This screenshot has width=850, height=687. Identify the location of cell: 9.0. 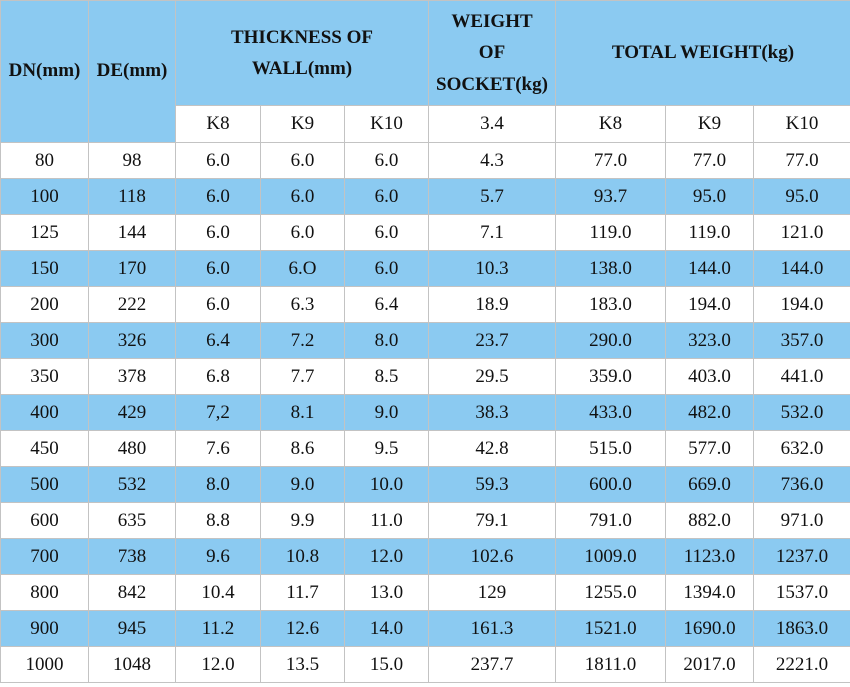
(386, 412).